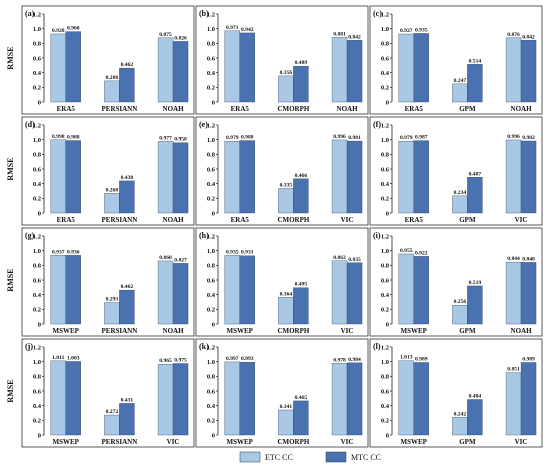  I want to click on bar-value-label: 0.272, so click(112, 412).